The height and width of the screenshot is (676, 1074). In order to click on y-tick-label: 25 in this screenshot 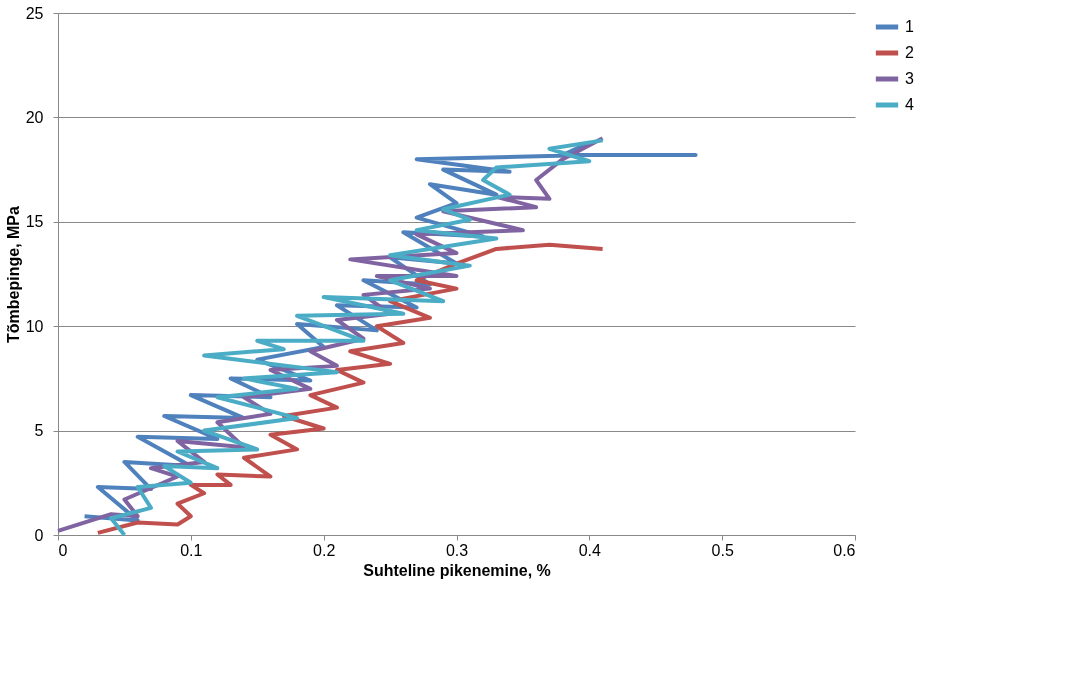, I will do `click(34, 13)`.